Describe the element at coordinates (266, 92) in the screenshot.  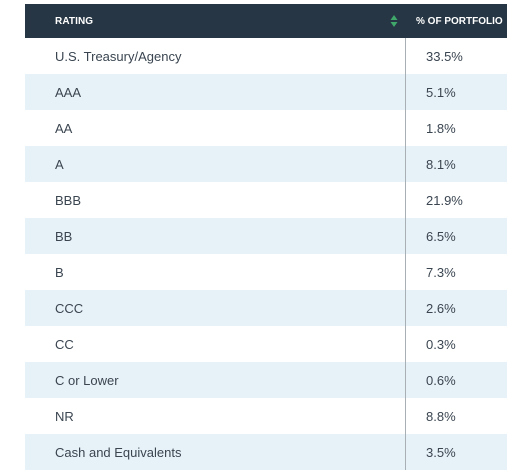
I see `table-row: AAA 5.1%` at that location.